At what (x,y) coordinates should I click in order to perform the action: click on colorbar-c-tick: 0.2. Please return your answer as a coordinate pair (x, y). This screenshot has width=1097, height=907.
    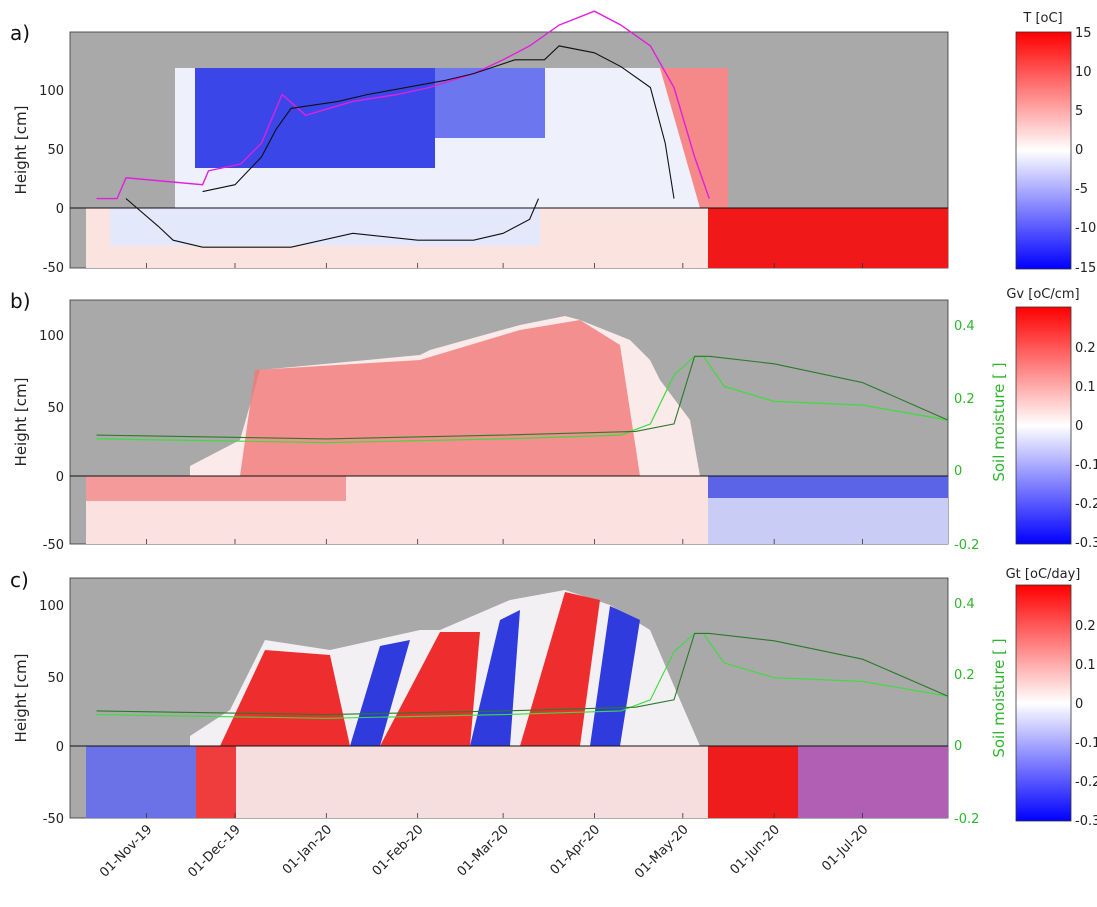
    Looking at the image, I should click on (1085, 626).